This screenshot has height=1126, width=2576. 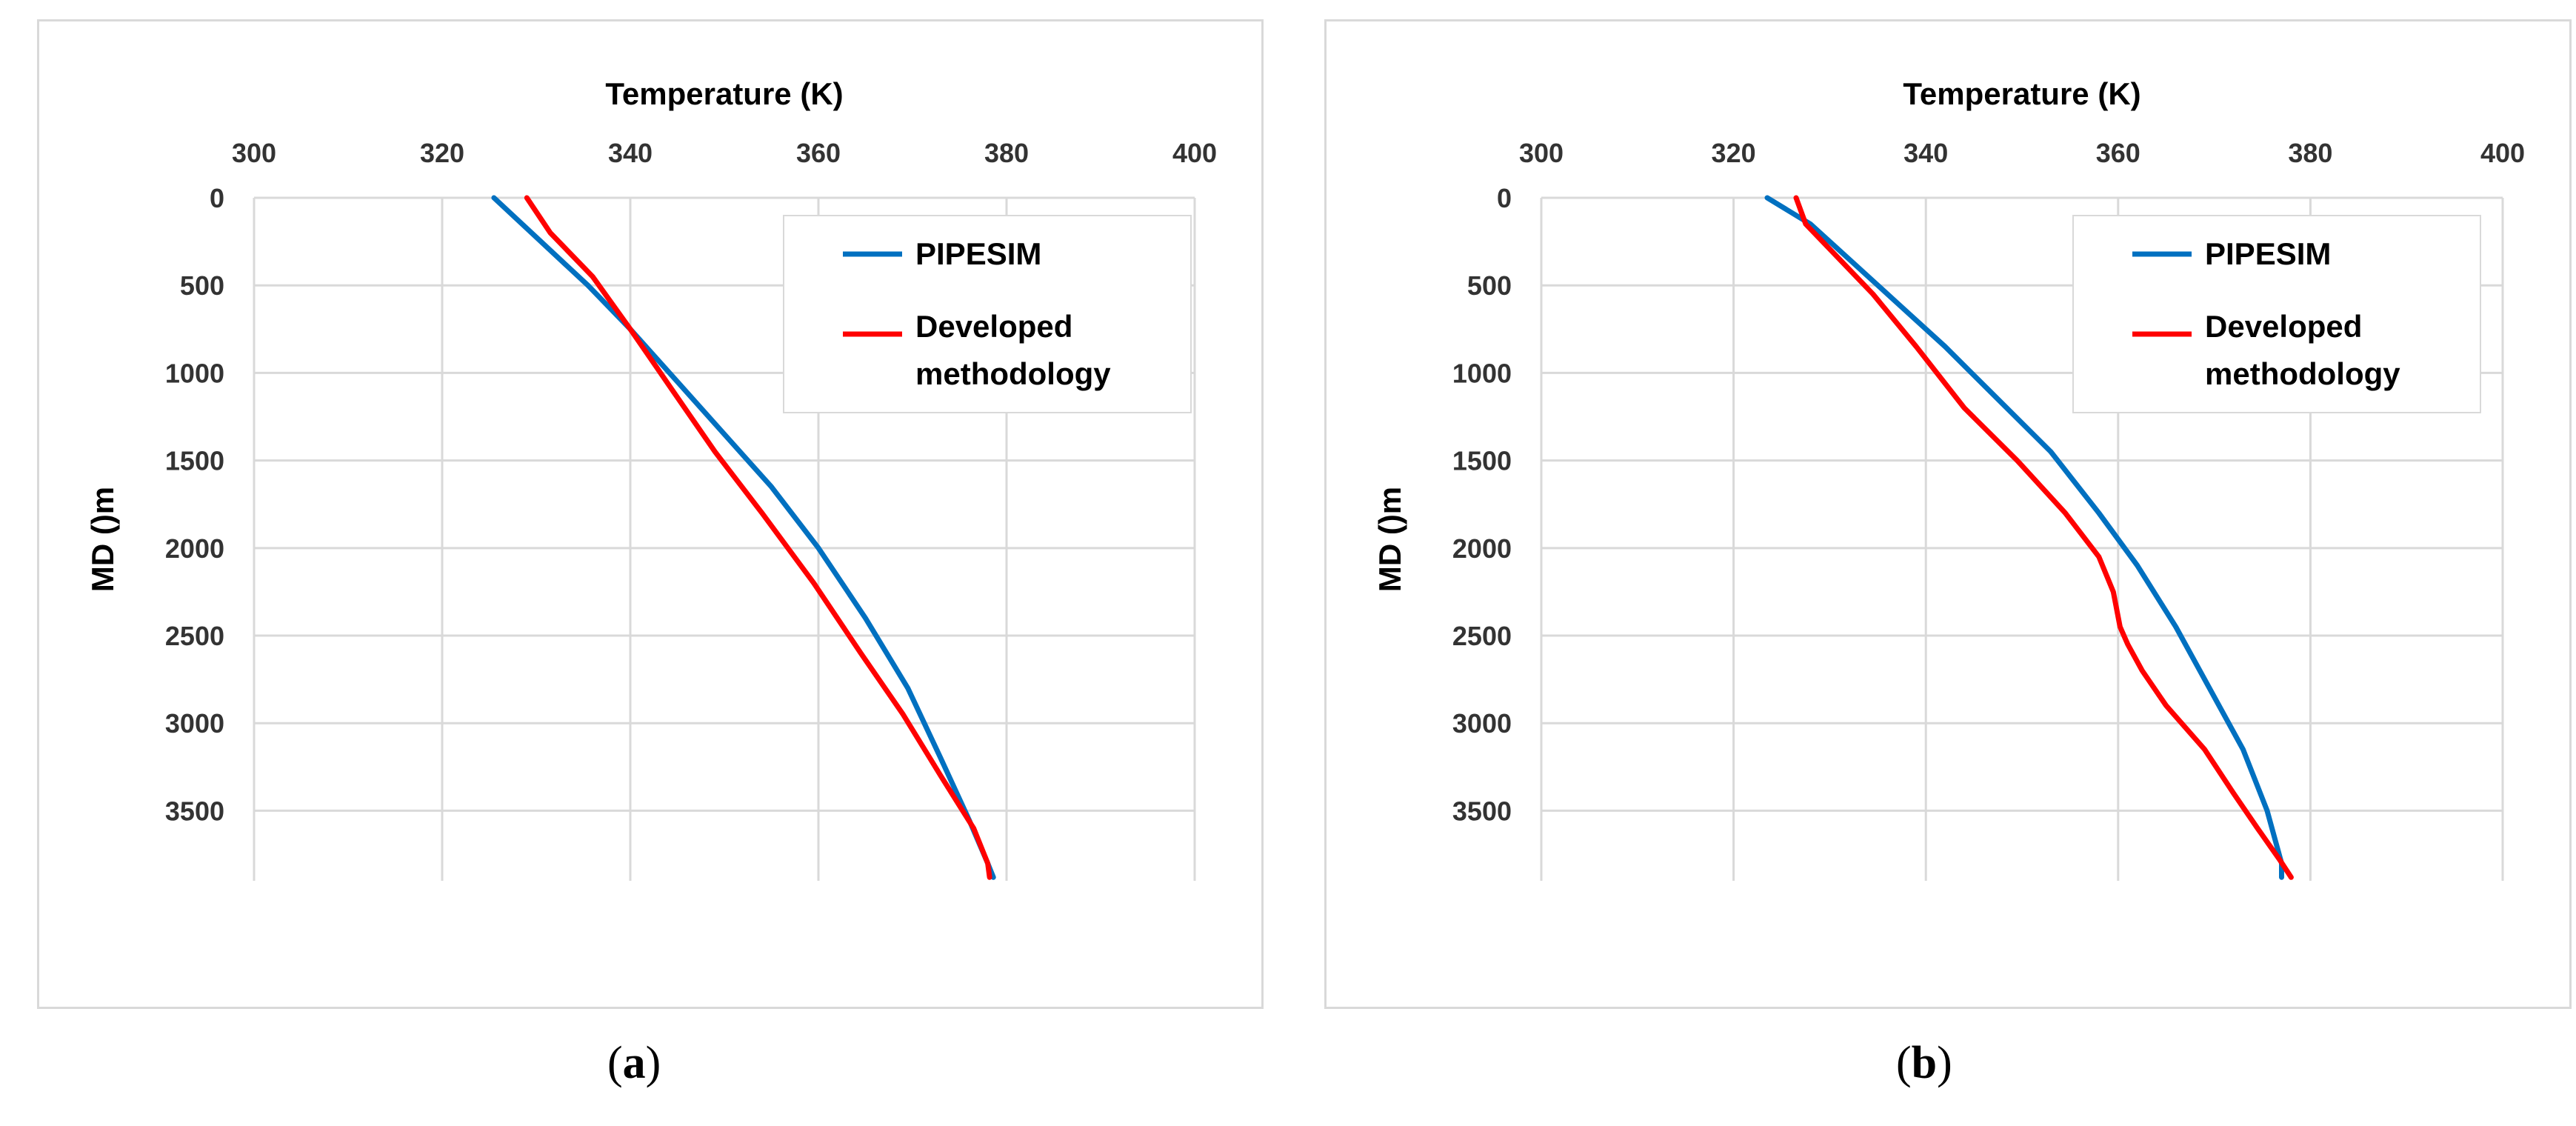 What do you see at coordinates (1734, 153) in the screenshot?
I see `chart-b-x-tick-label: 320` at bounding box center [1734, 153].